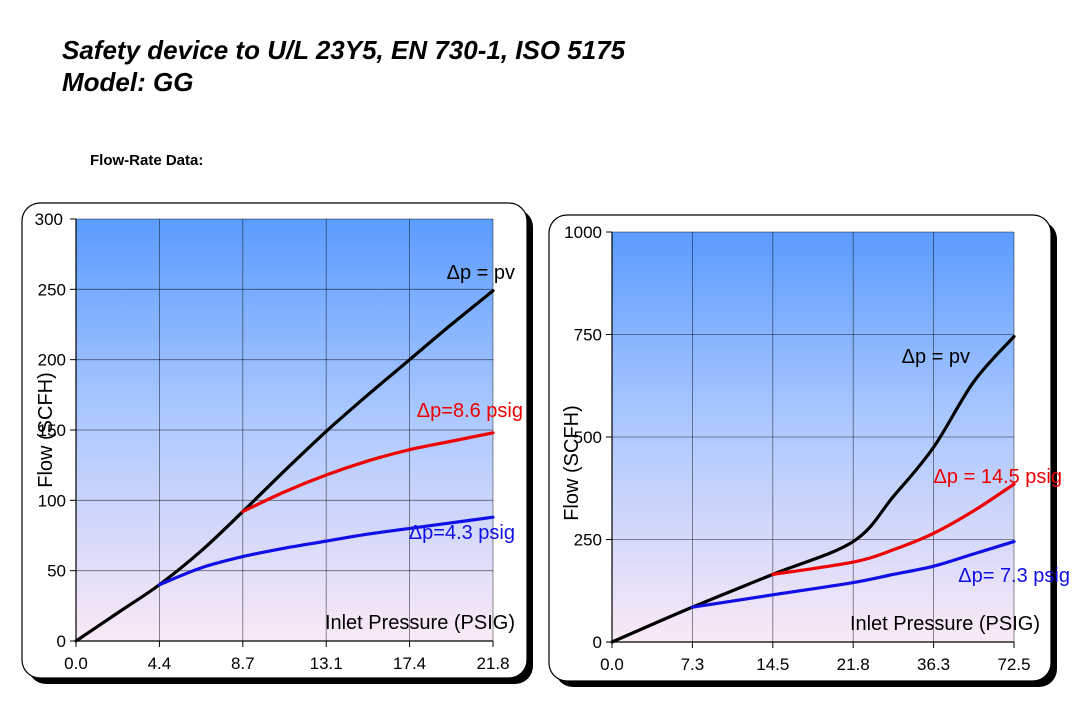 Image resolution: width=1076 pixels, height=706 pixels. Describe the element at coordinates (933, 664) in the screenshot. I see `x-tick-label: 36.3` at that location.